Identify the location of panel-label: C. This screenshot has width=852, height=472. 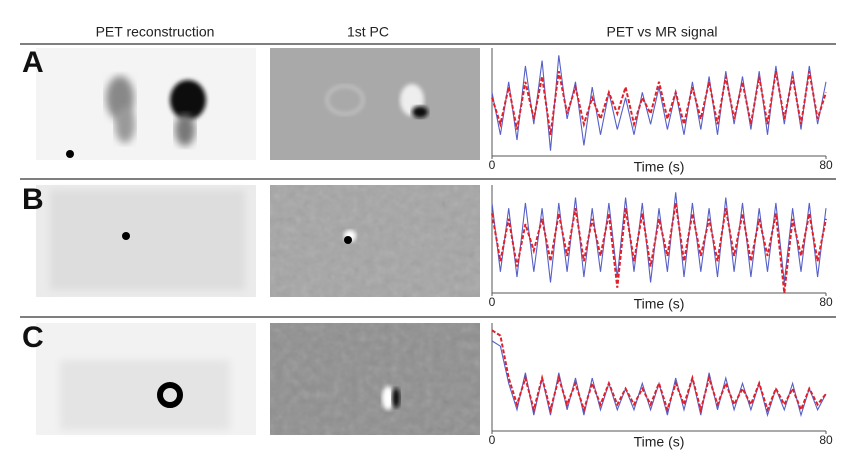
(33, 337).